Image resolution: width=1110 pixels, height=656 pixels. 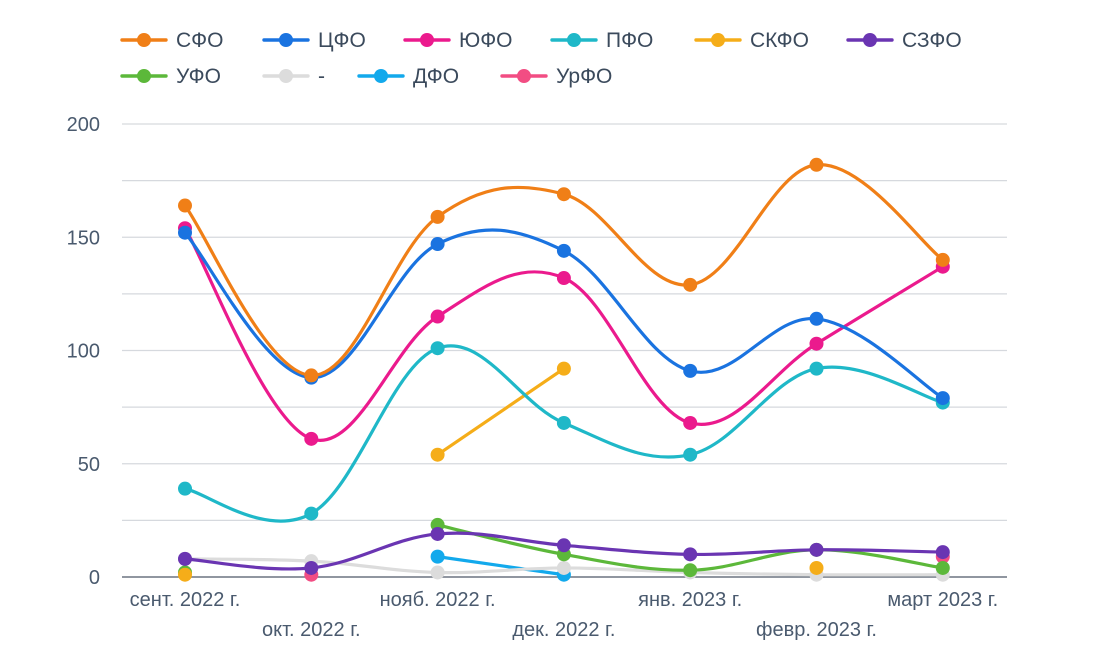 I want to click on legend-label: ЦФО, so click(x=342, y=40).